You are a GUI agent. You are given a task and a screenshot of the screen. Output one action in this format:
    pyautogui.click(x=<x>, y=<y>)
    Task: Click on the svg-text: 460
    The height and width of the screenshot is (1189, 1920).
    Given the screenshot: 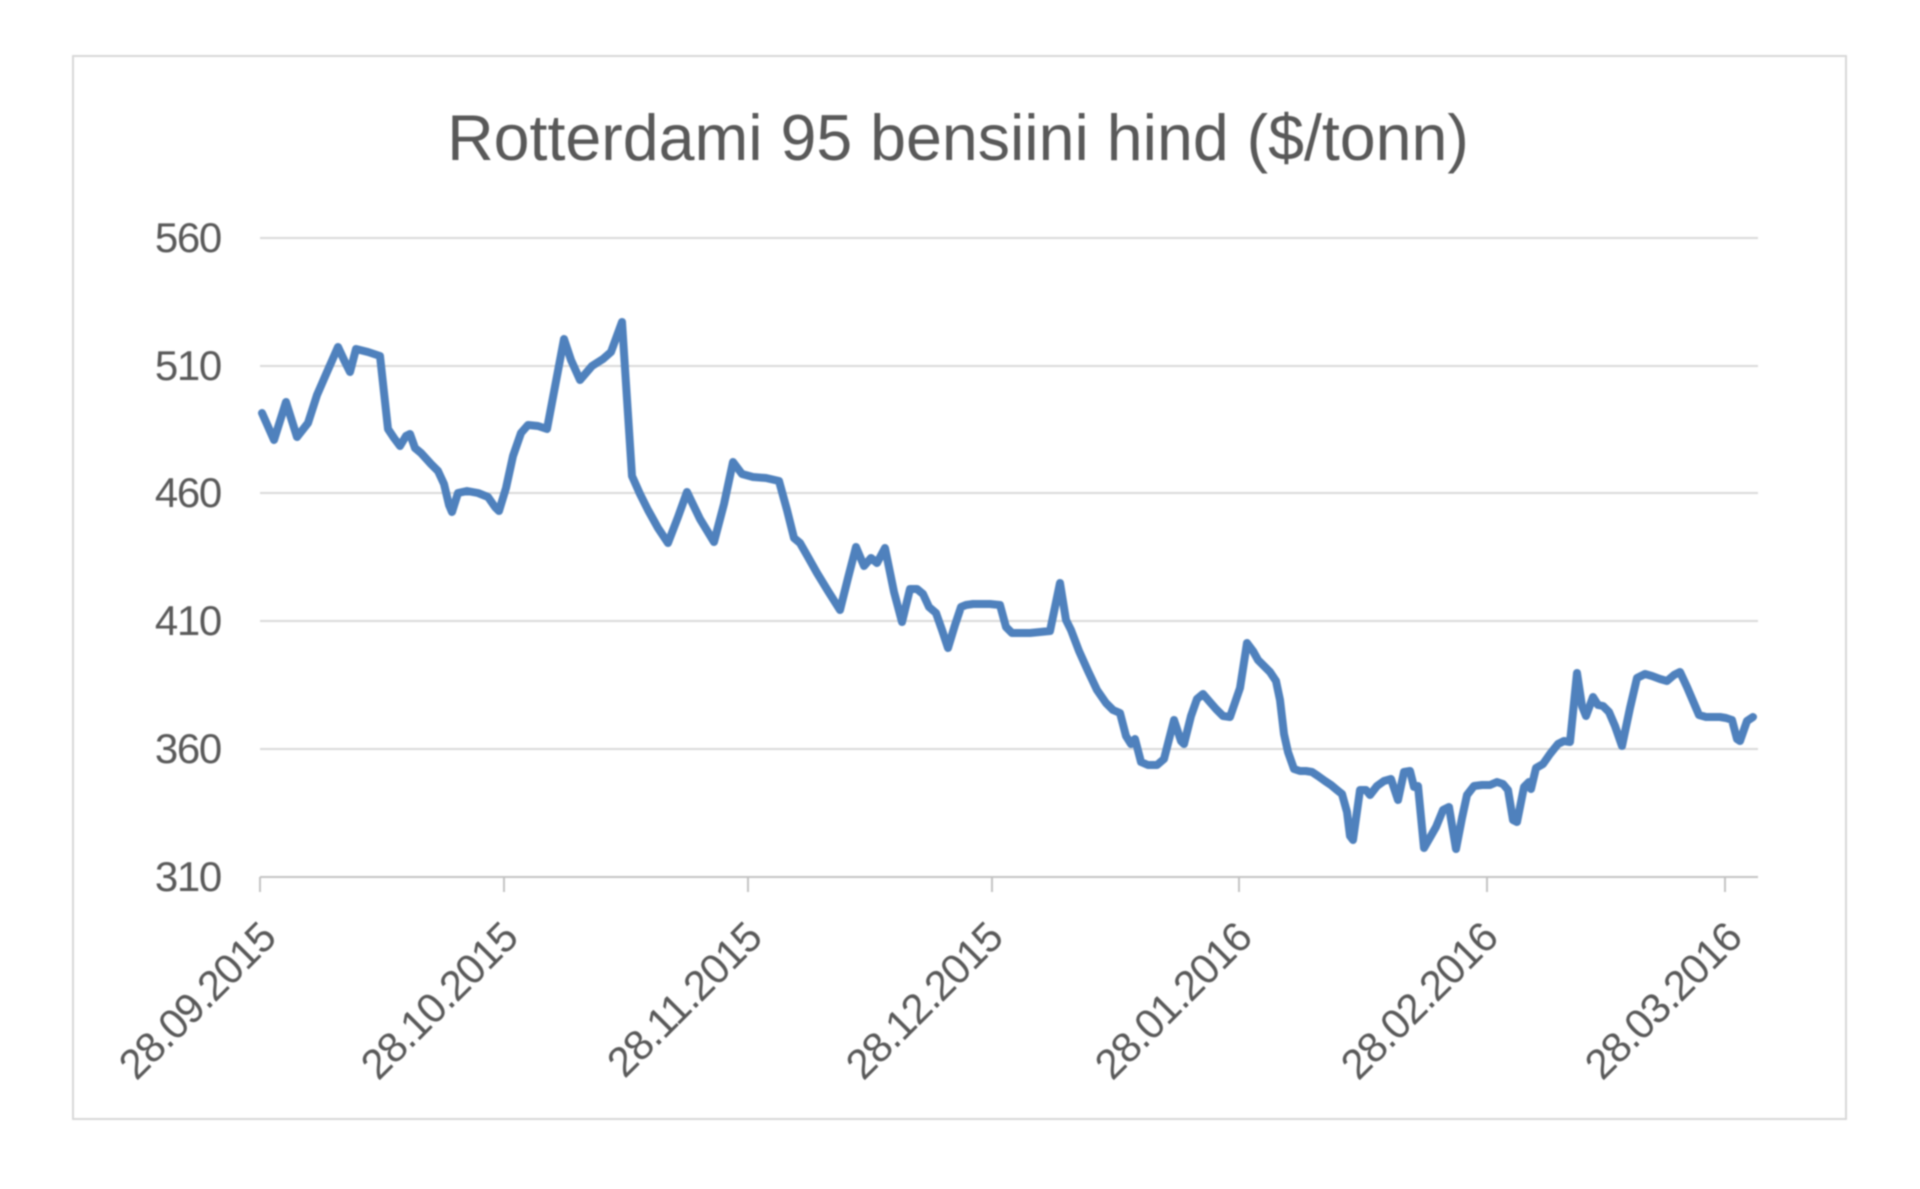 What is the action you would take?
    pyautogui.click(x=188, y=492)
    